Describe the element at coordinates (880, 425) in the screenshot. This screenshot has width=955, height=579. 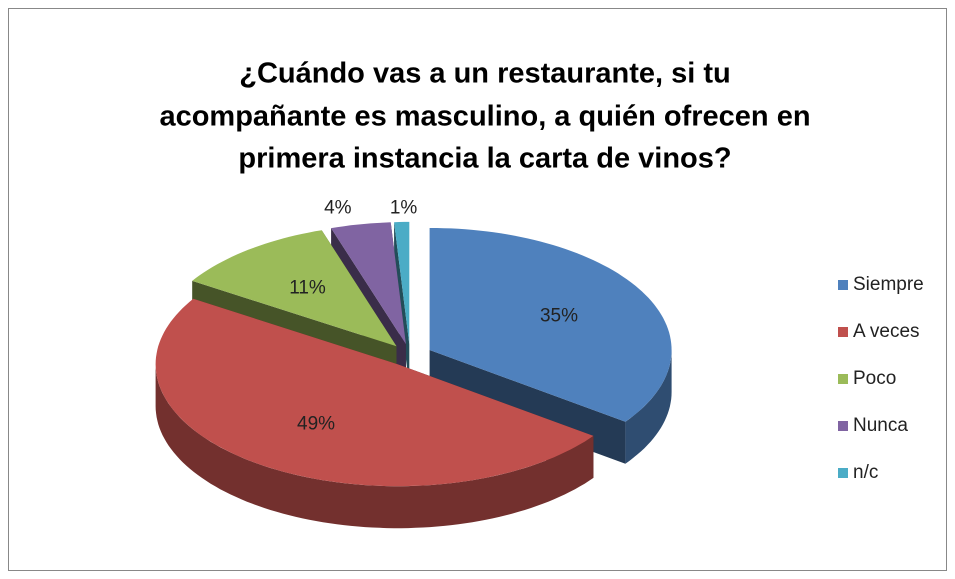
I see `legend-label: Nunca` at that location.